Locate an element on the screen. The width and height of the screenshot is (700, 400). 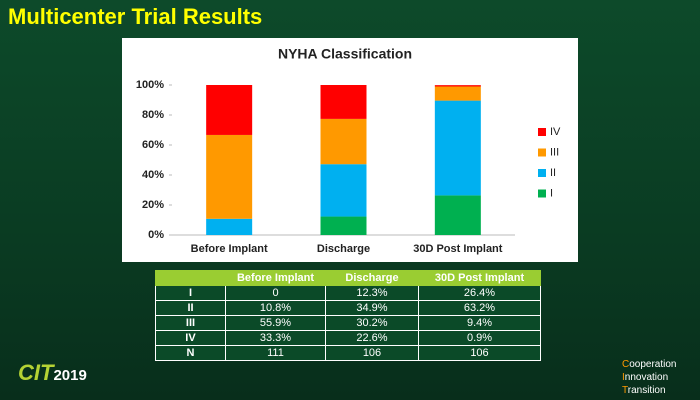
table-row: IV 33.3% 22.6% 0.9% is located at coordinates (348, 338).